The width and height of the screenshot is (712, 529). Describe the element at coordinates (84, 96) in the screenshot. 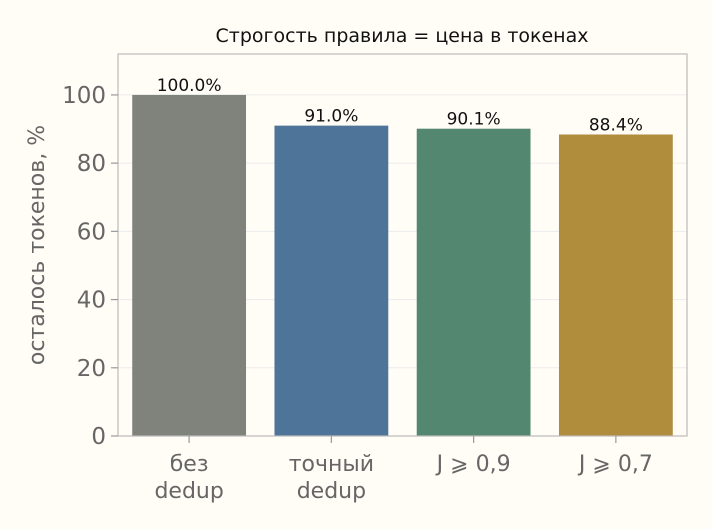

I see `y-tick-label: 100` at that location.